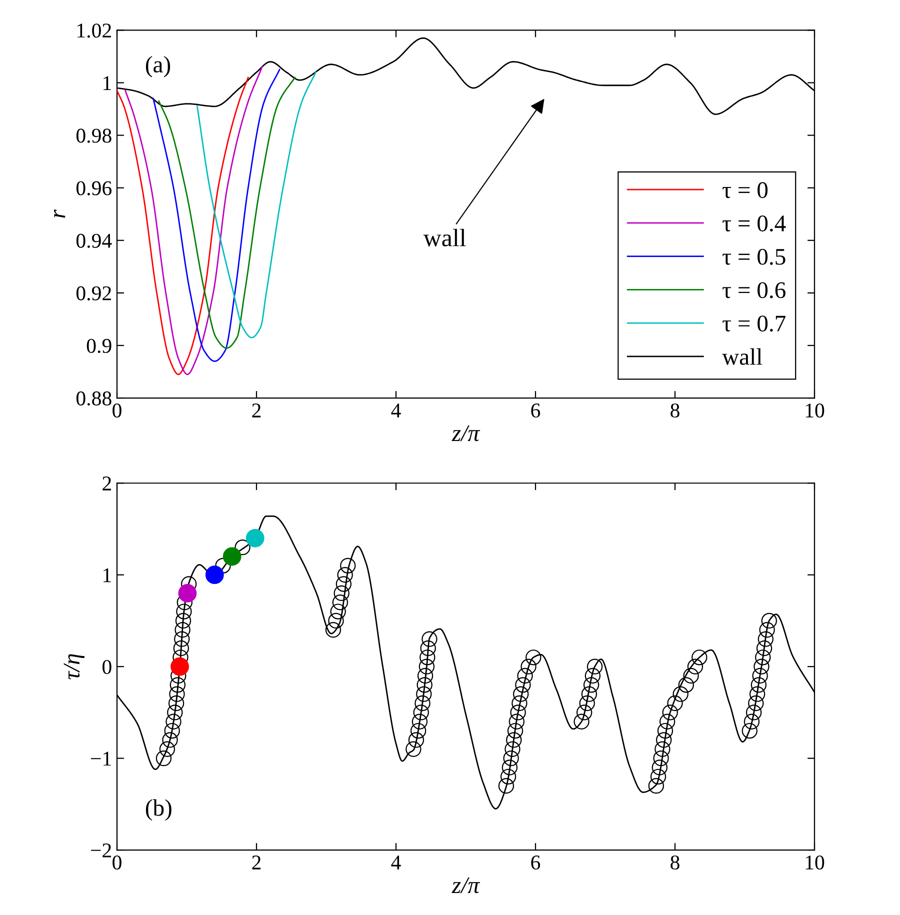 The image size is (900, 915). Describe the element at coordinates (94, 31) in the screenshot. I see `y-tick-label: 1.02` at that location.